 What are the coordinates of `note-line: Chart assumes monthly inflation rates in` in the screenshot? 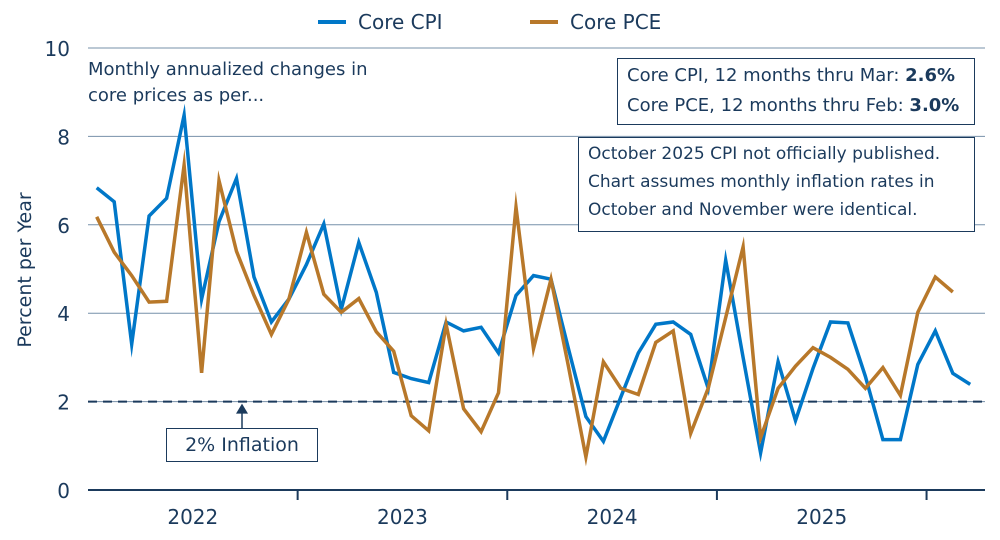 It's located at (761, 182).